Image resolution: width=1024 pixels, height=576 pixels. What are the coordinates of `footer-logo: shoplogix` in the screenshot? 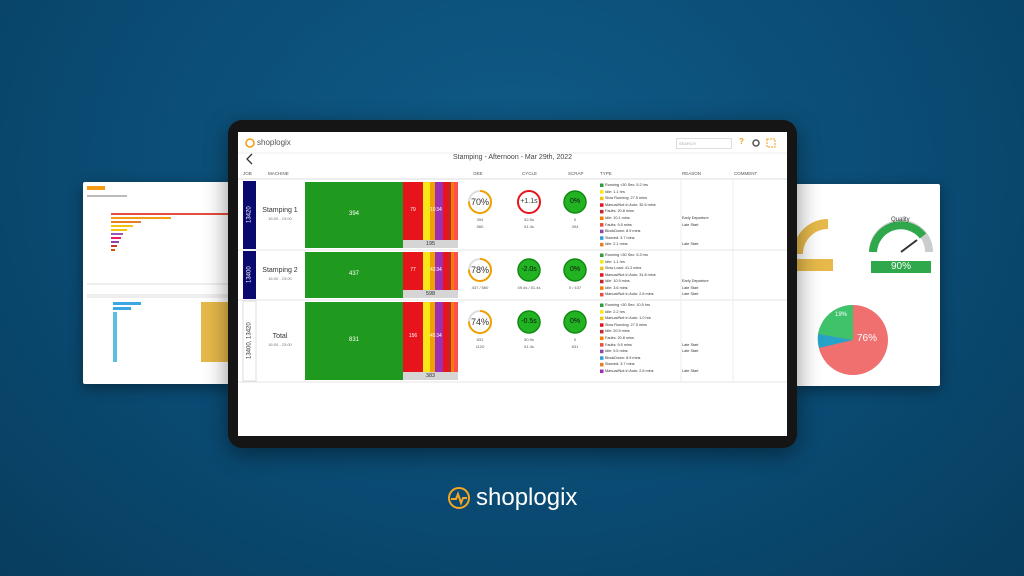 It's located at (527, 497).